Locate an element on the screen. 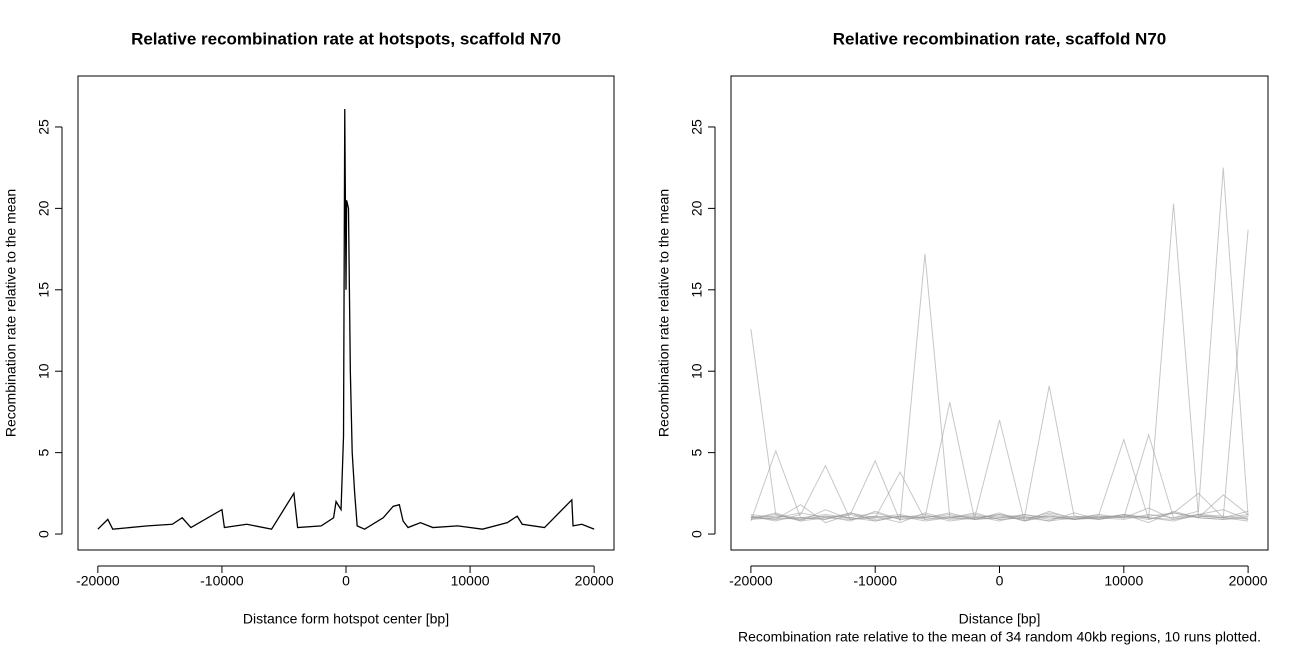  x-axis-label: Distance [bp] is located at coordinates (1000, 619).